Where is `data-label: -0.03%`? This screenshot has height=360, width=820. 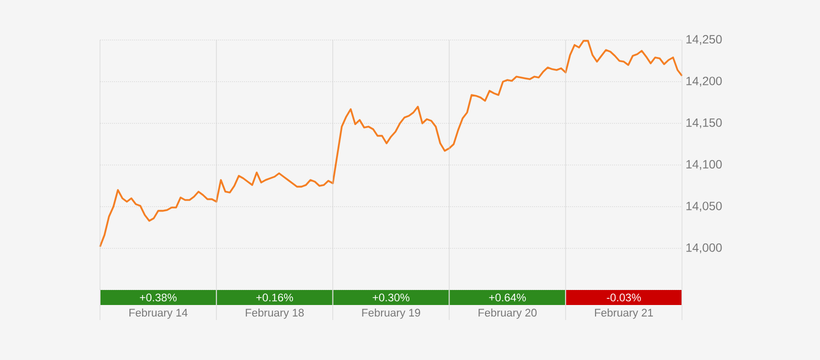
data-label: -0.03% is located at coordinates (623, 298).